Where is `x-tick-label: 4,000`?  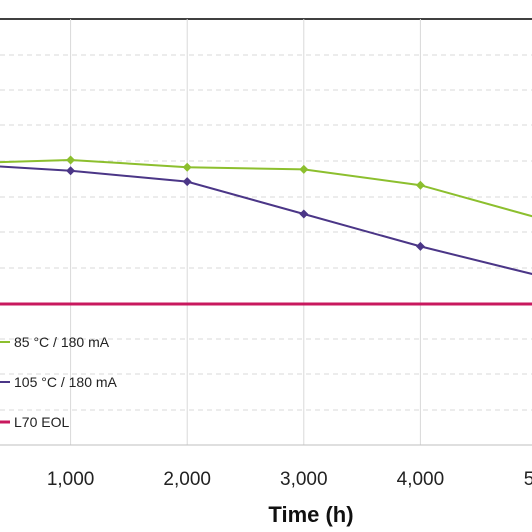 x-tick-label: 4,000 is located at coordinates (421, 479).